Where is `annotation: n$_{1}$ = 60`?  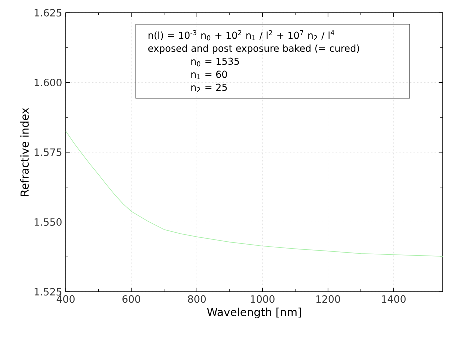
annotation: n$_{1}$ = 60 is located at coordinates (210, 75).